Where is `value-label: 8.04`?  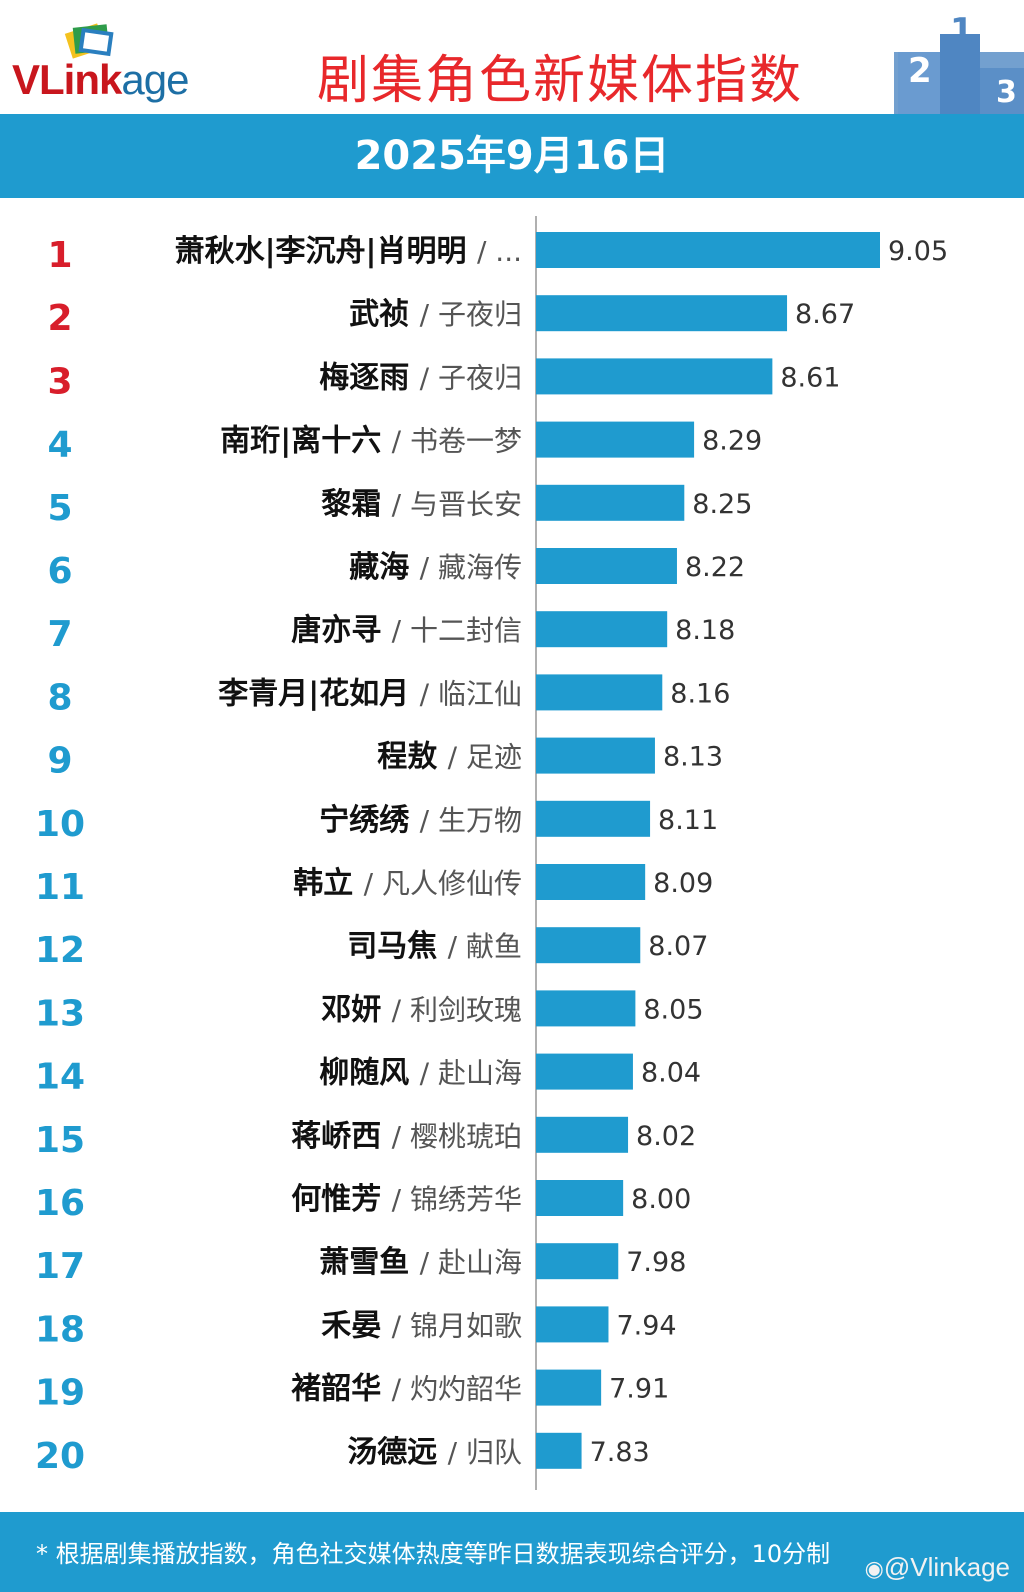 value-label: 8.04 is located at coordinates (671, 1073).